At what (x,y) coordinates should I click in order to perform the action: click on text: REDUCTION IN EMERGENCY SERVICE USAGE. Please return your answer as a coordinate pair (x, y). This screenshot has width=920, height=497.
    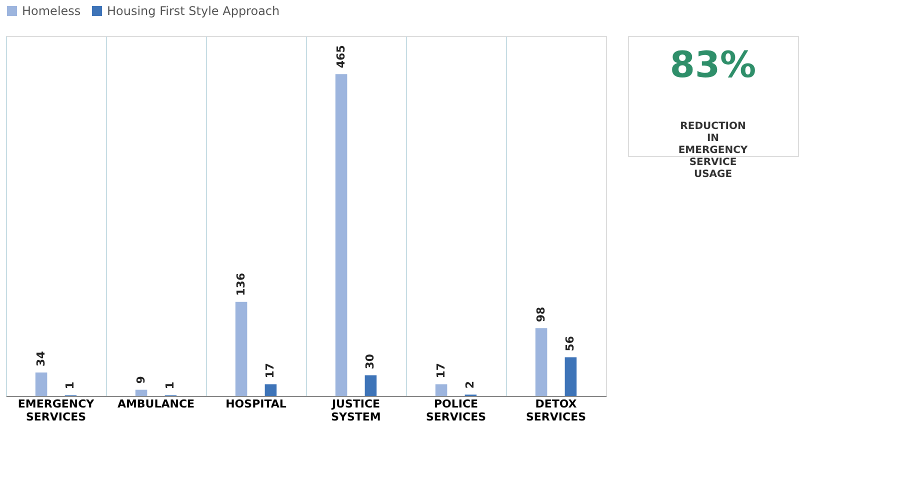
    Looking at the image, I should click on (713, 150).